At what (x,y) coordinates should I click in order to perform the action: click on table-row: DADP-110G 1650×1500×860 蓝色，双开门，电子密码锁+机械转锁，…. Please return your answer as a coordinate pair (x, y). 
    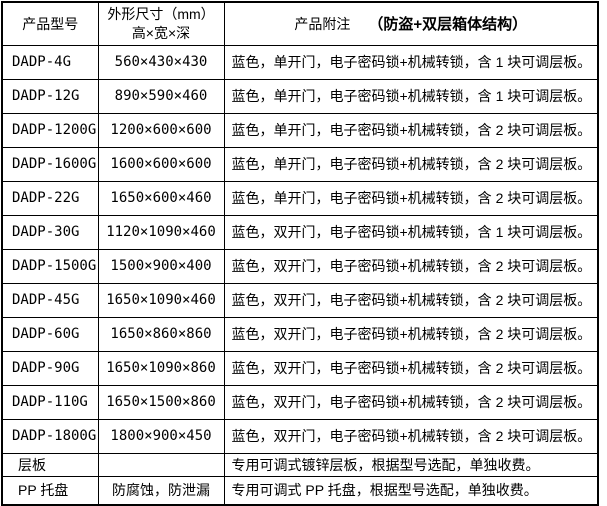
    Looking at the image, I should click on (300, 402).